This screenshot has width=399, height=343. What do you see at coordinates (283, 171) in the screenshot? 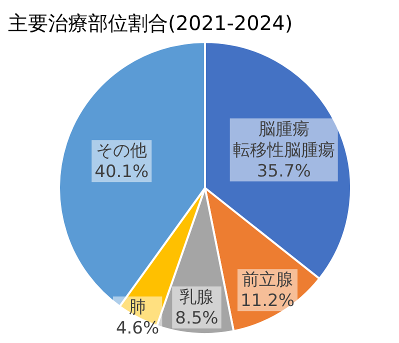
I see `data-label: 35.7%` at bounding box center [283, 171].